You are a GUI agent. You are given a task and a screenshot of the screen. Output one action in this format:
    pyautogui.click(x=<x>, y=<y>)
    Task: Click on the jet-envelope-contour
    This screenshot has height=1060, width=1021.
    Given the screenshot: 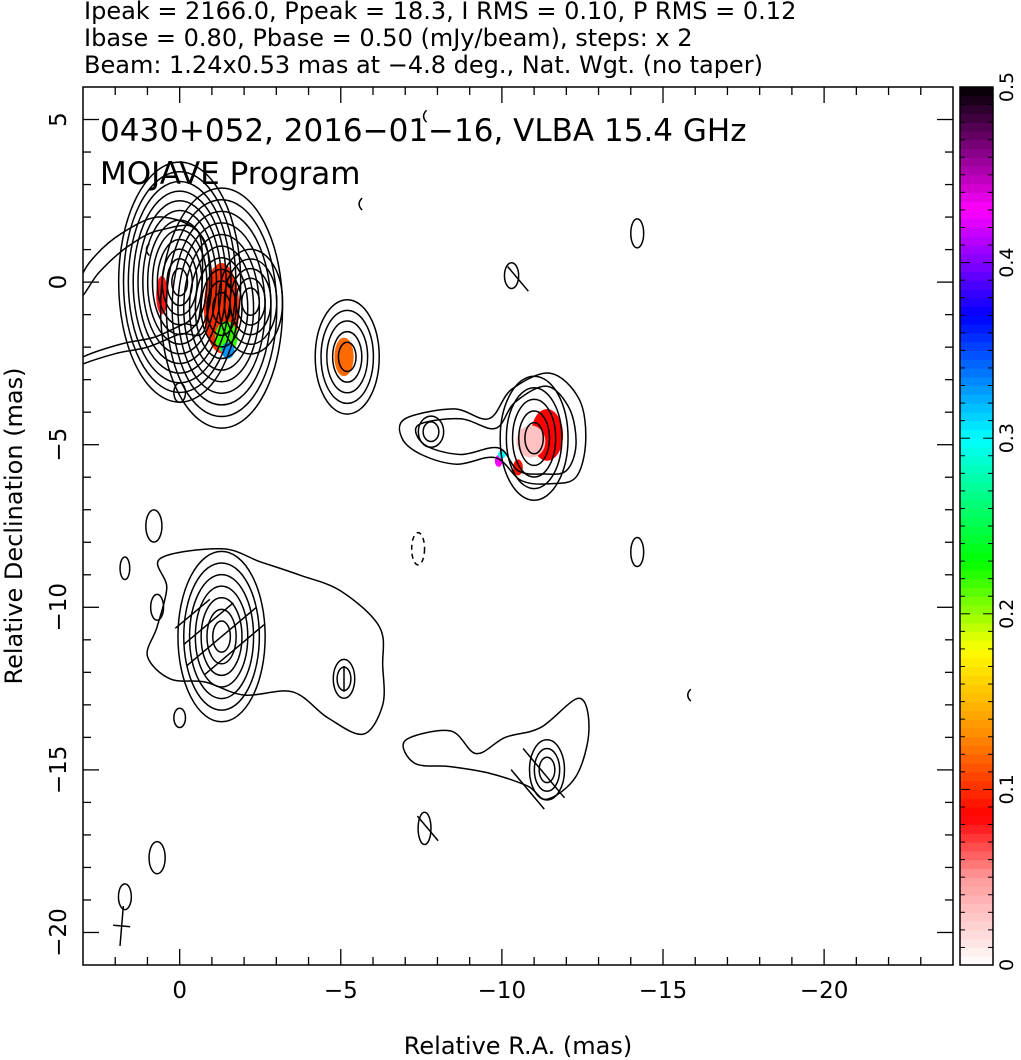 What is the action you would take?
    pyautogui.click(x=143, y=291)
    